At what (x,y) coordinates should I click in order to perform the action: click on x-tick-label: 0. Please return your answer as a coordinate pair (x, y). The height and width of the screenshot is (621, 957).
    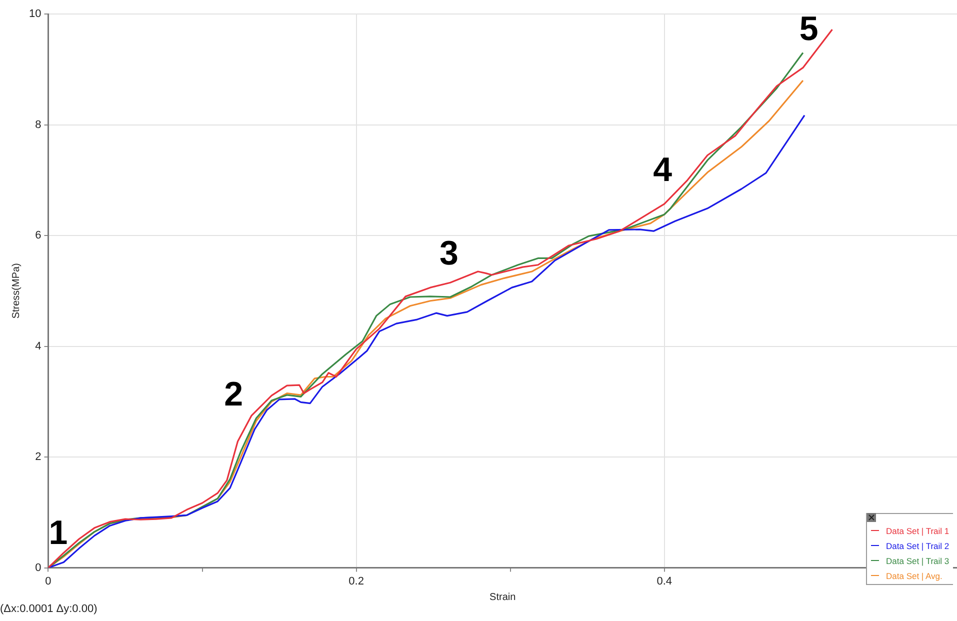
    Looking at the image, I should click on (48, 581).